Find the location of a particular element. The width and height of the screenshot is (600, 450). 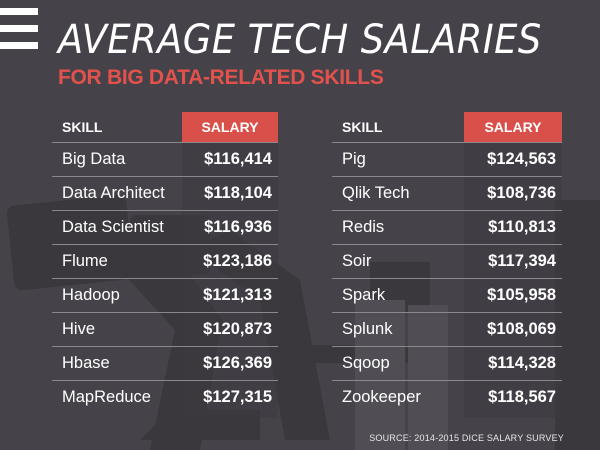

table-row: Redis $110,813 is located at coordinates (447, 227).